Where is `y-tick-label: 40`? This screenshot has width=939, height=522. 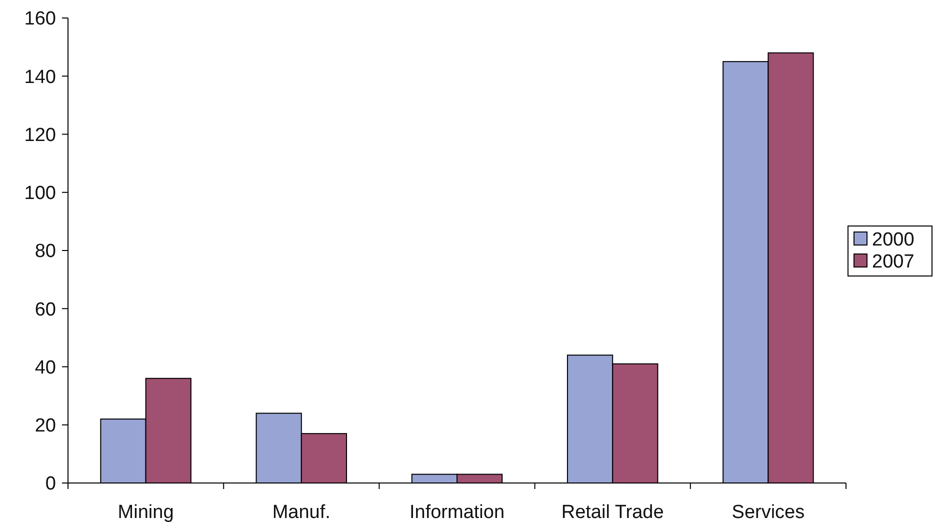
y-tick-label: 40 is located at coordinates (45, 367).